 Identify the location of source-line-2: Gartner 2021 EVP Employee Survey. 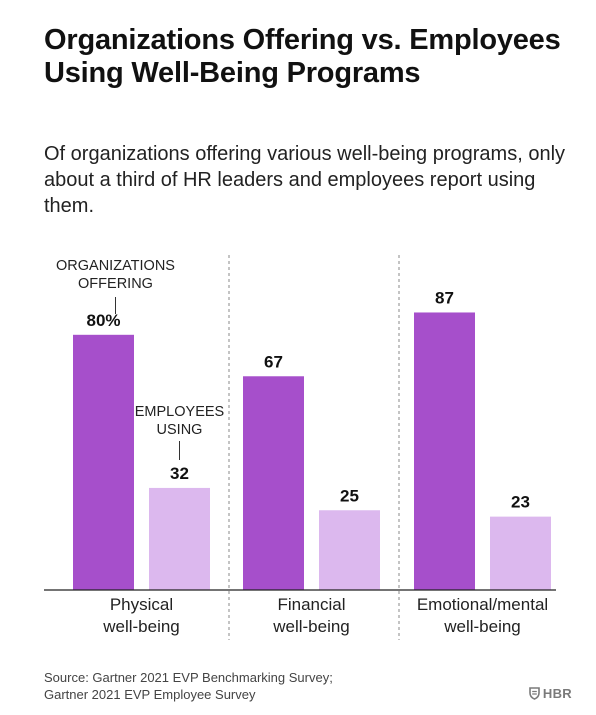
(150, 694).